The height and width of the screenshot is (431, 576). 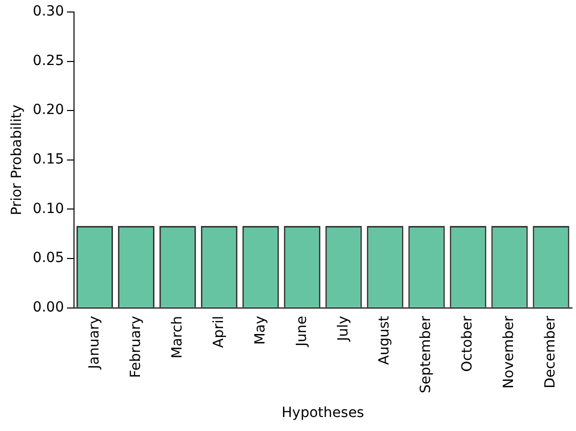 What do you see at coordinates (550, 352) in the screenshot?
I see `x-tick-label: December` at bounding box center [550, 352].